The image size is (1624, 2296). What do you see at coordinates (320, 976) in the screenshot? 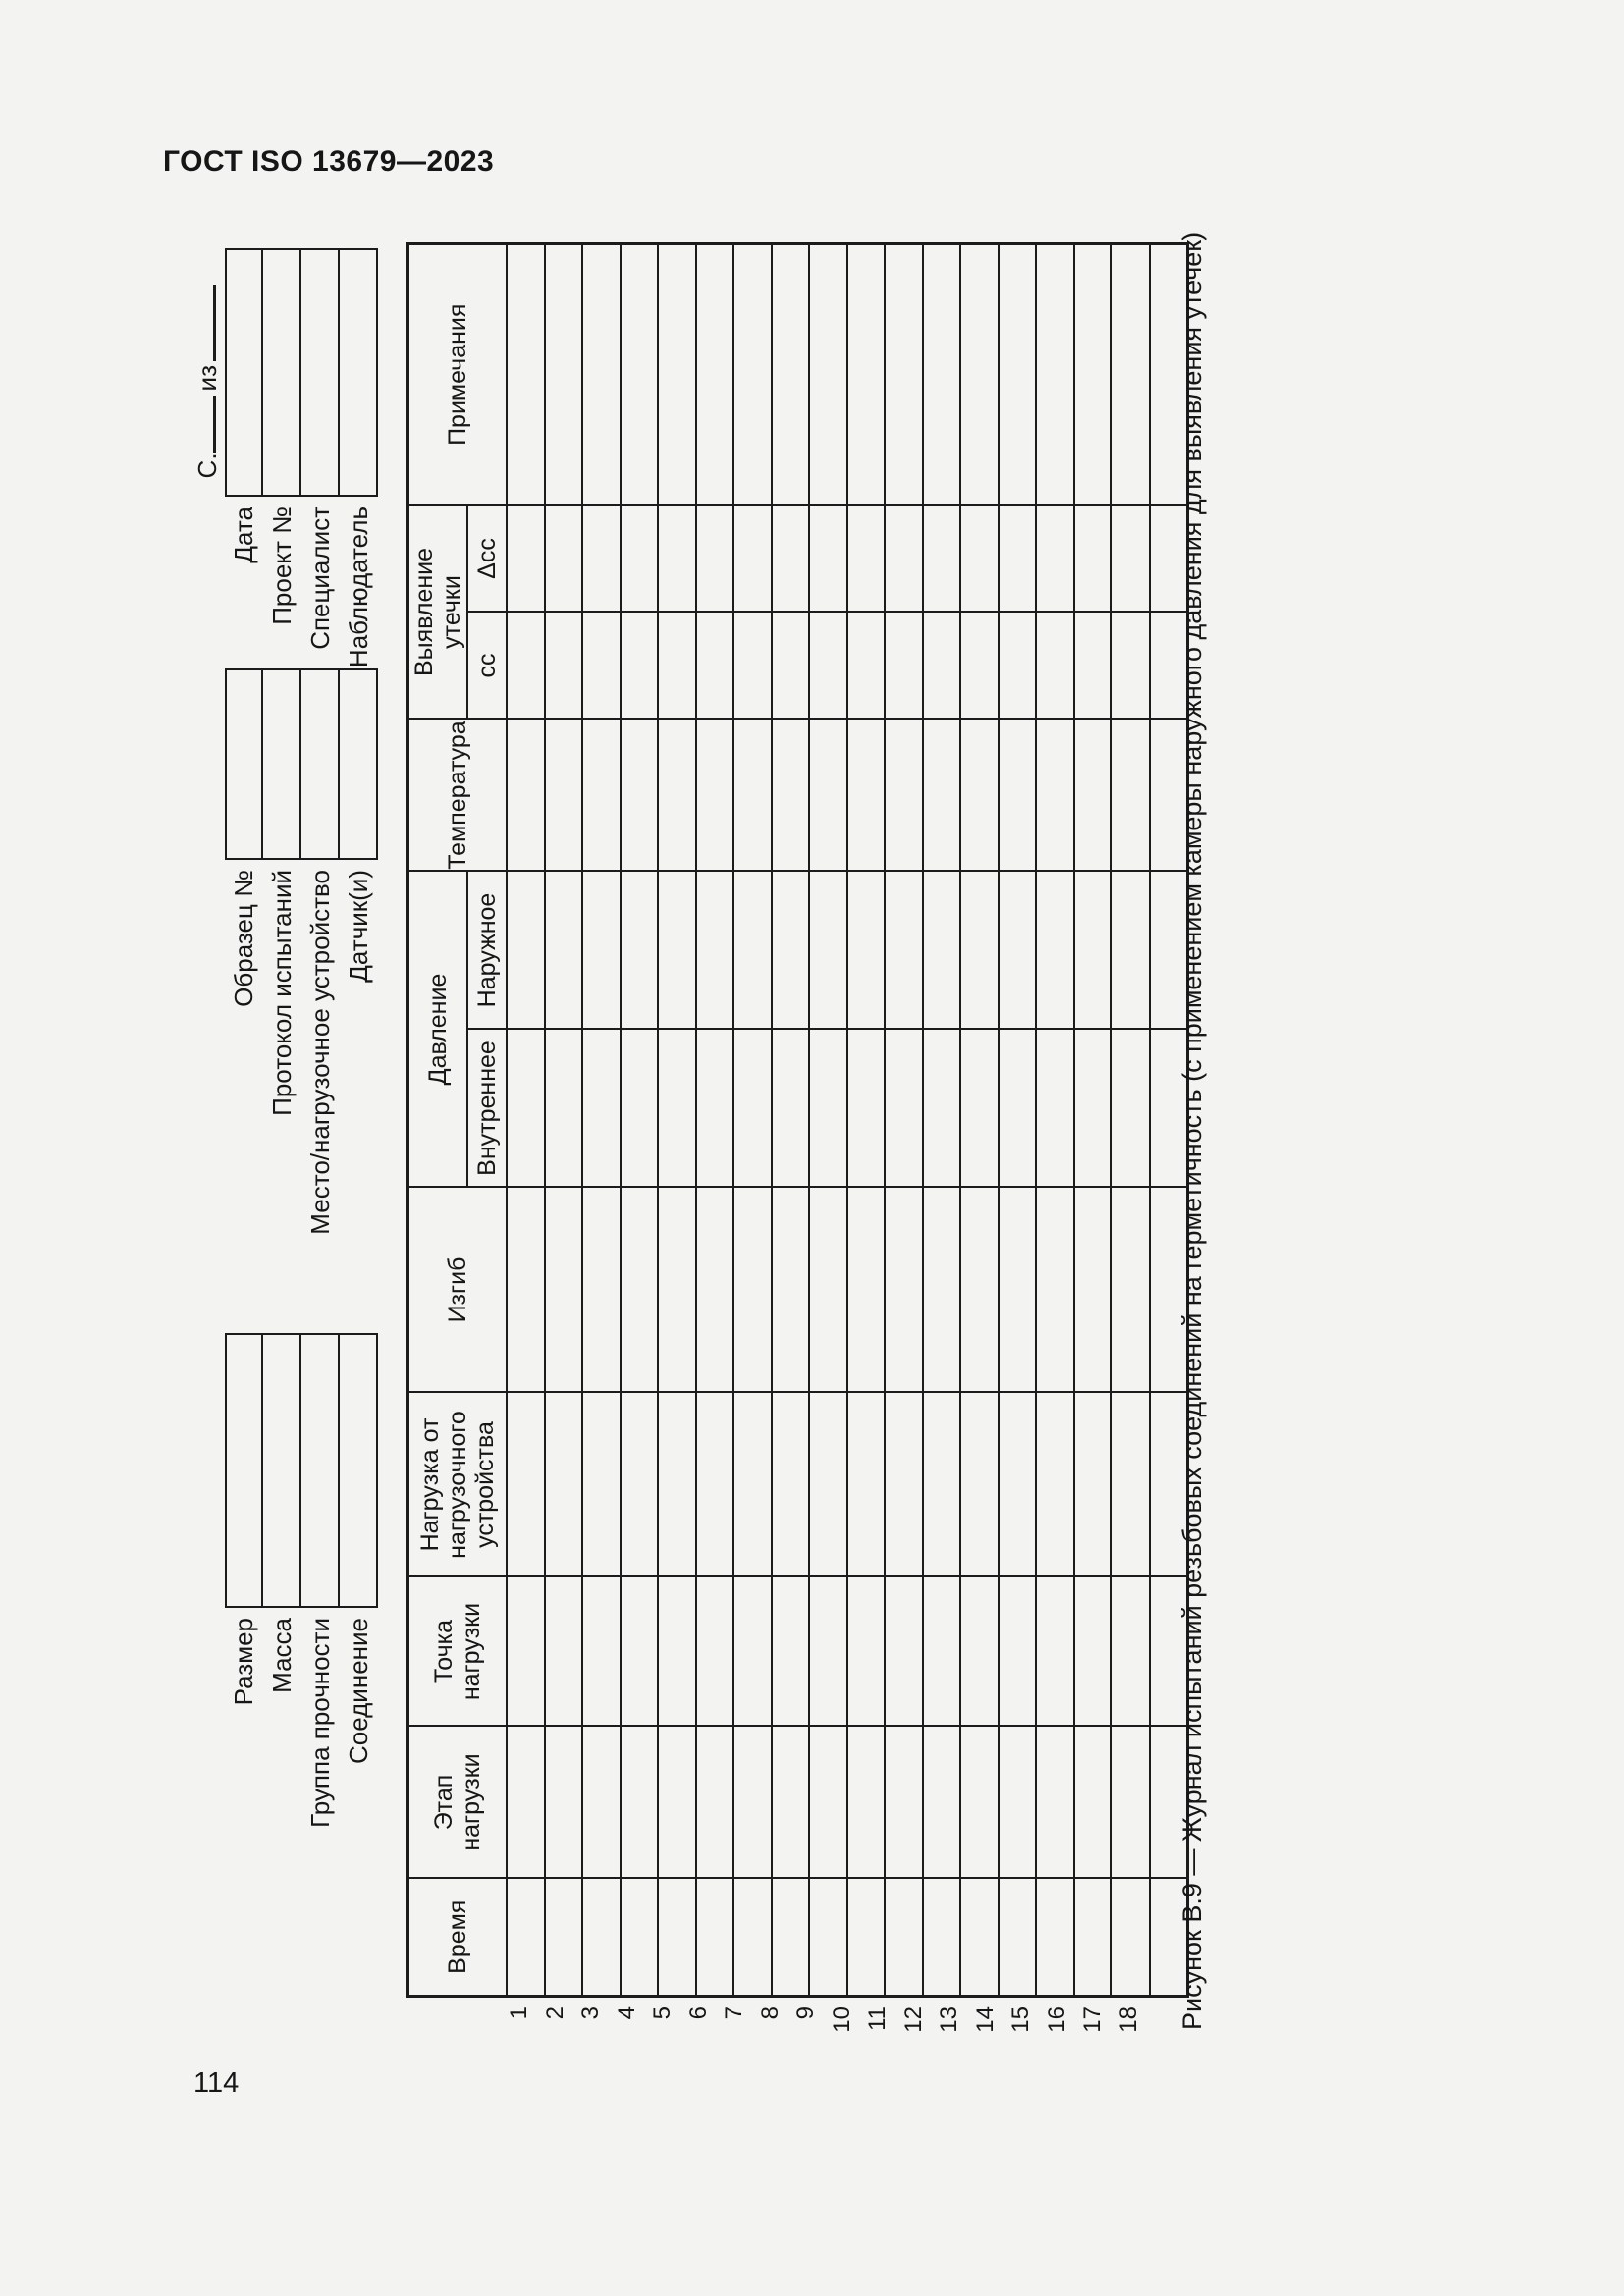
I see `field-row: Место/нагрузочное устройство` at bounding box center [320, 976].